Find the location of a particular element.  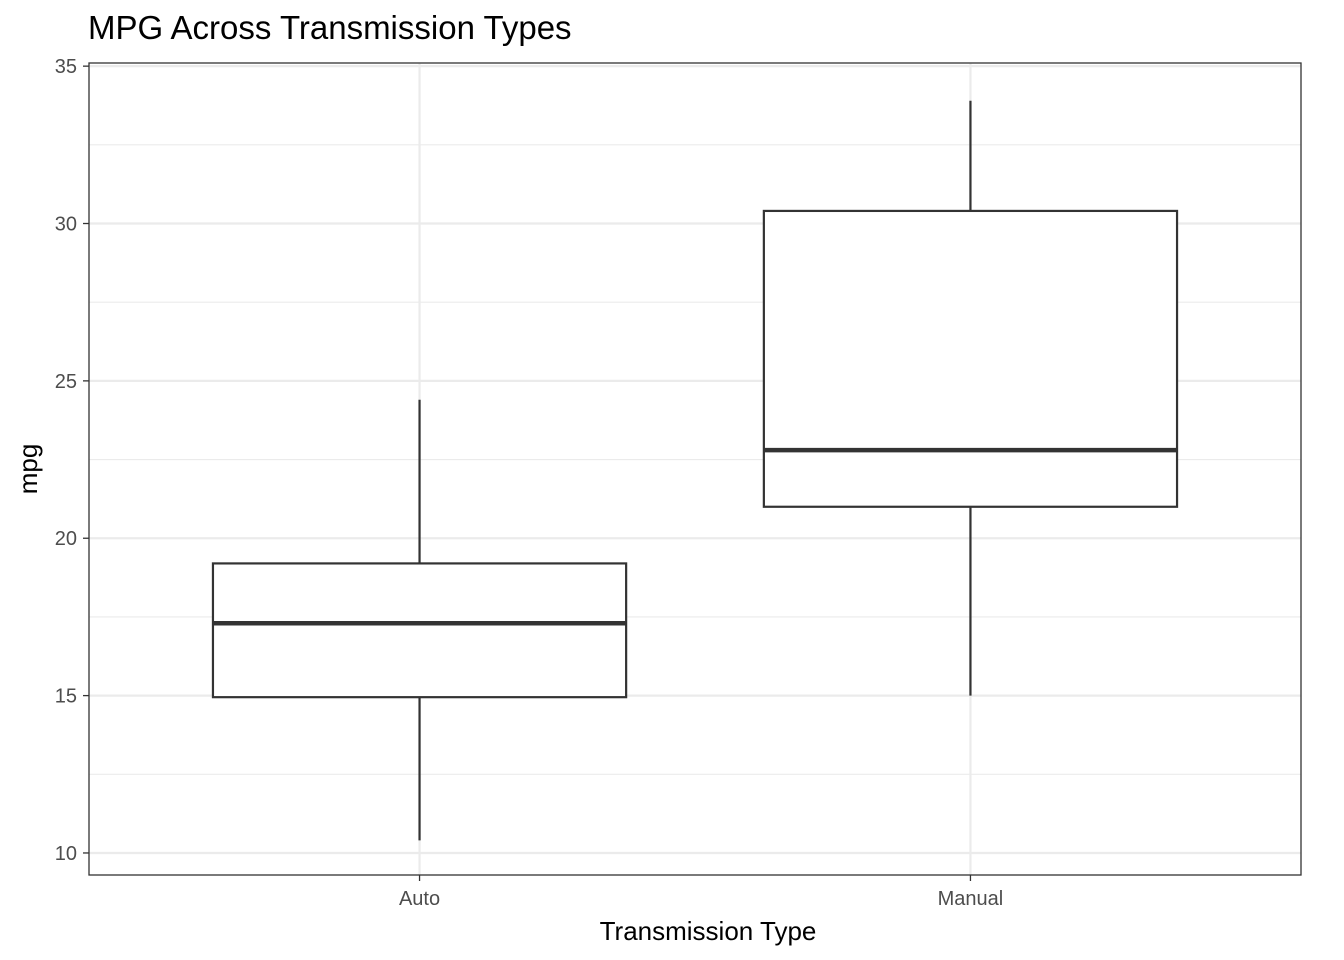

y-axis-title: mpg is located at coordinates (28, 469).